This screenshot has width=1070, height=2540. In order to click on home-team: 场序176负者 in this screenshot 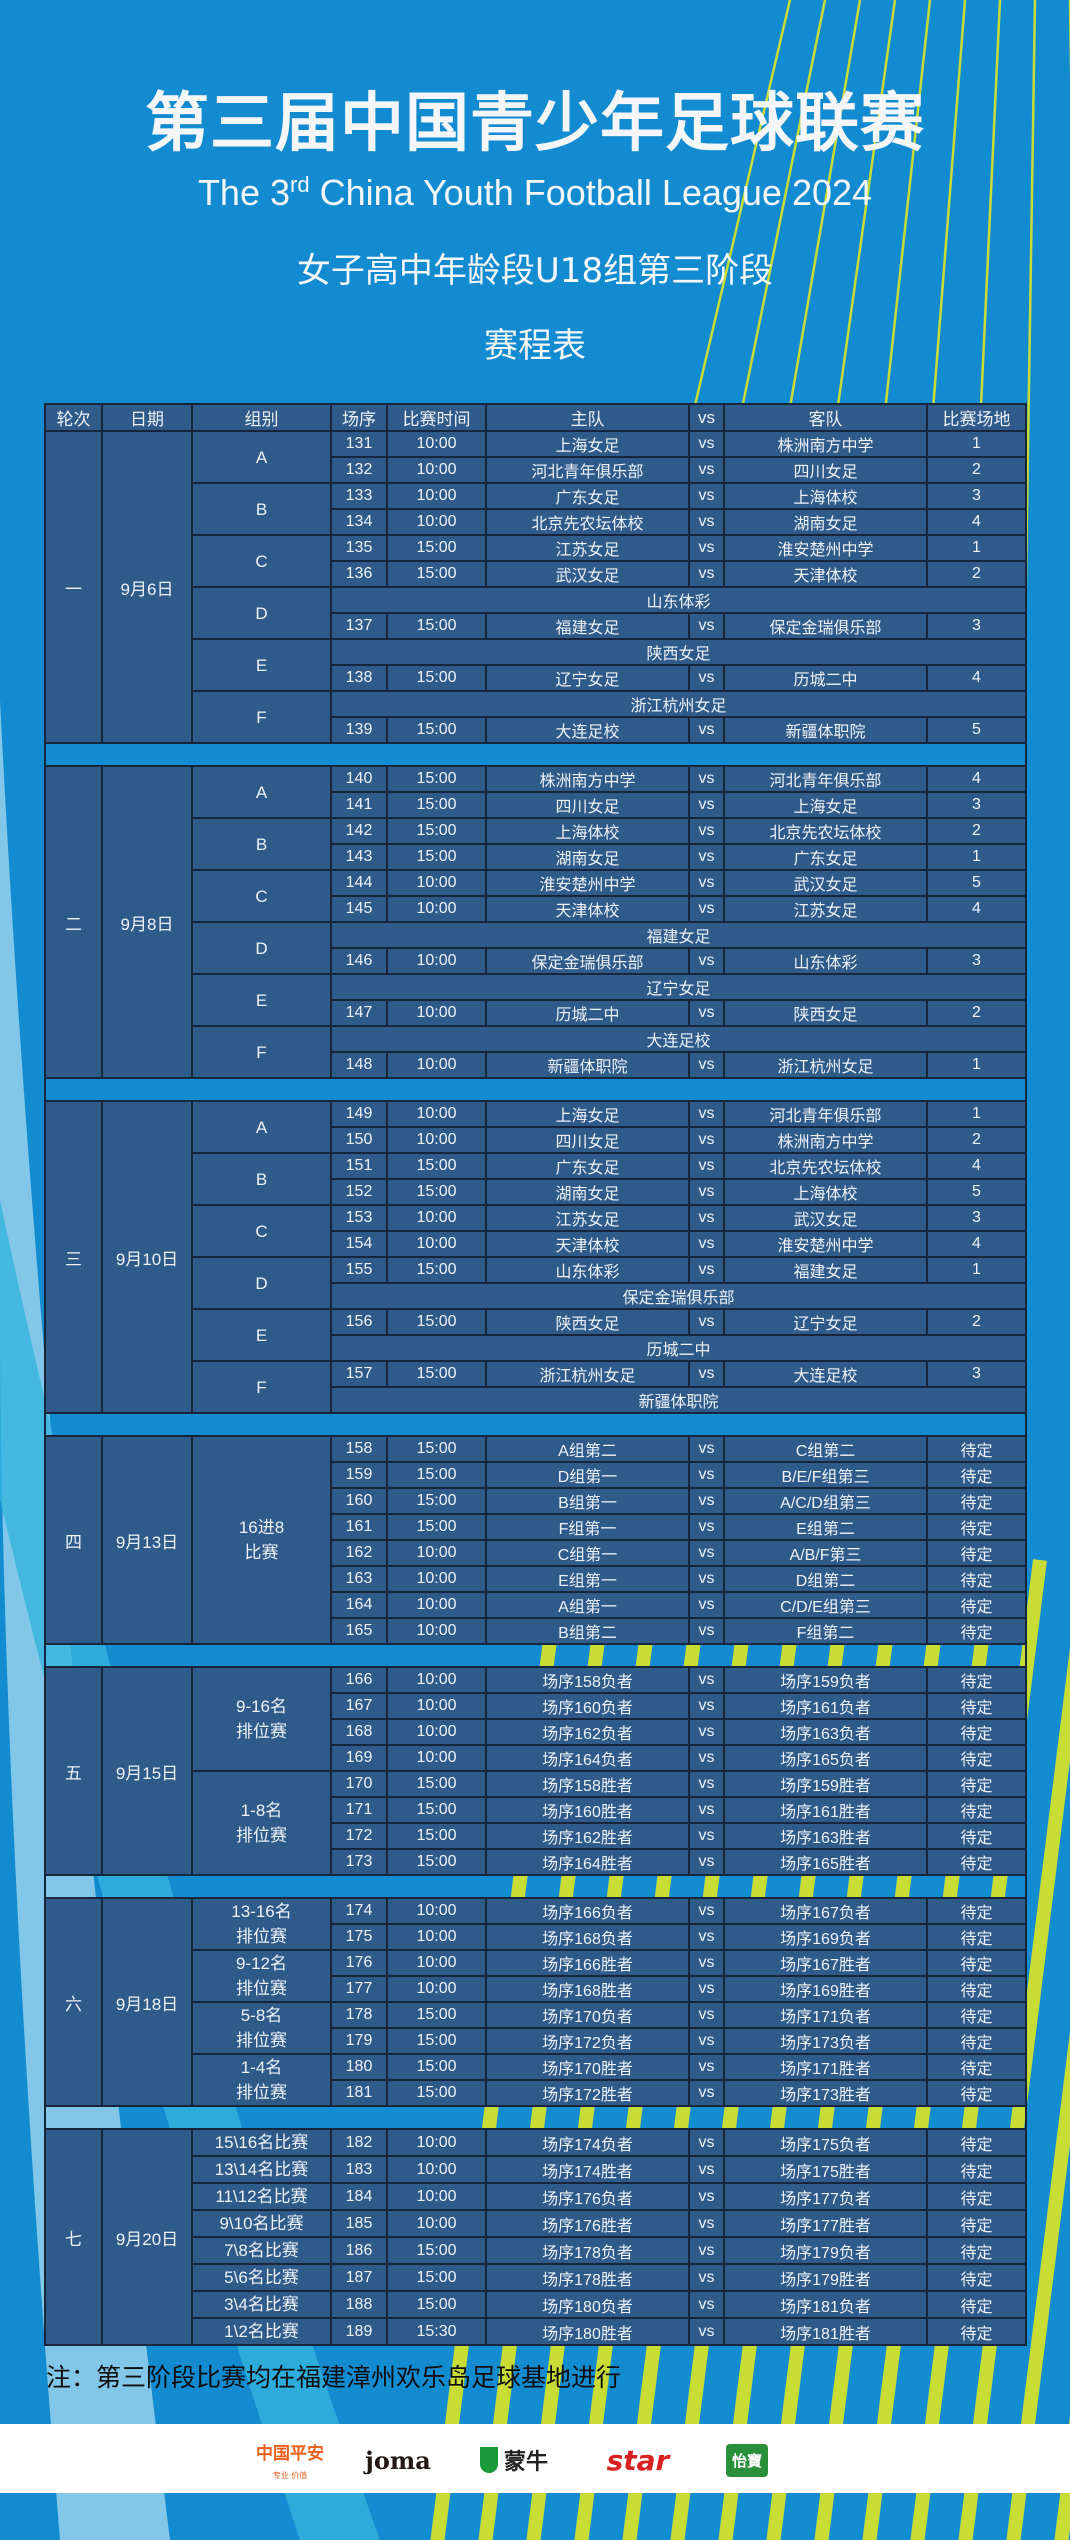, I will do `click(587, 2196)`.